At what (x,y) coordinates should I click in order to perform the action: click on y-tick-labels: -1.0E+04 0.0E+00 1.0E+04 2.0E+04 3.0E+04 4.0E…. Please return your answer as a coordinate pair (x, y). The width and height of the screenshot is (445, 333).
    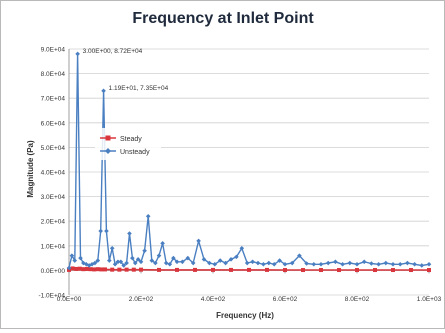
    Looking at the image, I should click on (51, 173).